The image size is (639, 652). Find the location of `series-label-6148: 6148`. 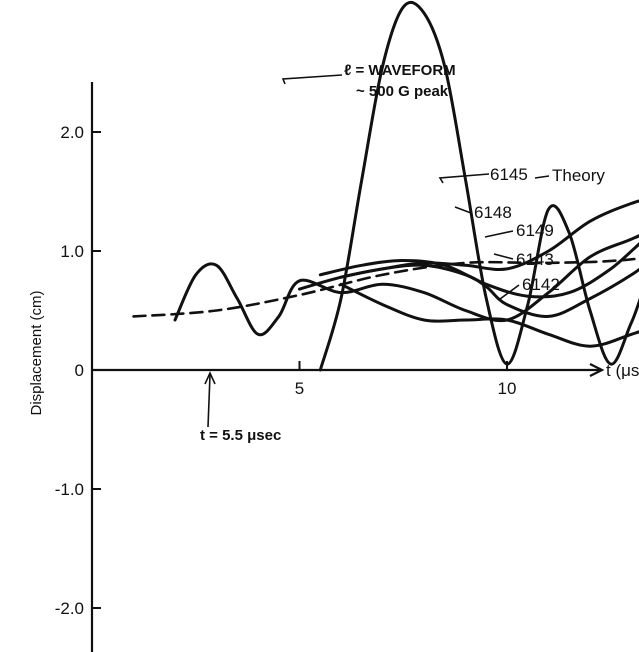

series-label-6148: 6148 is located at coordinates (493, 212).